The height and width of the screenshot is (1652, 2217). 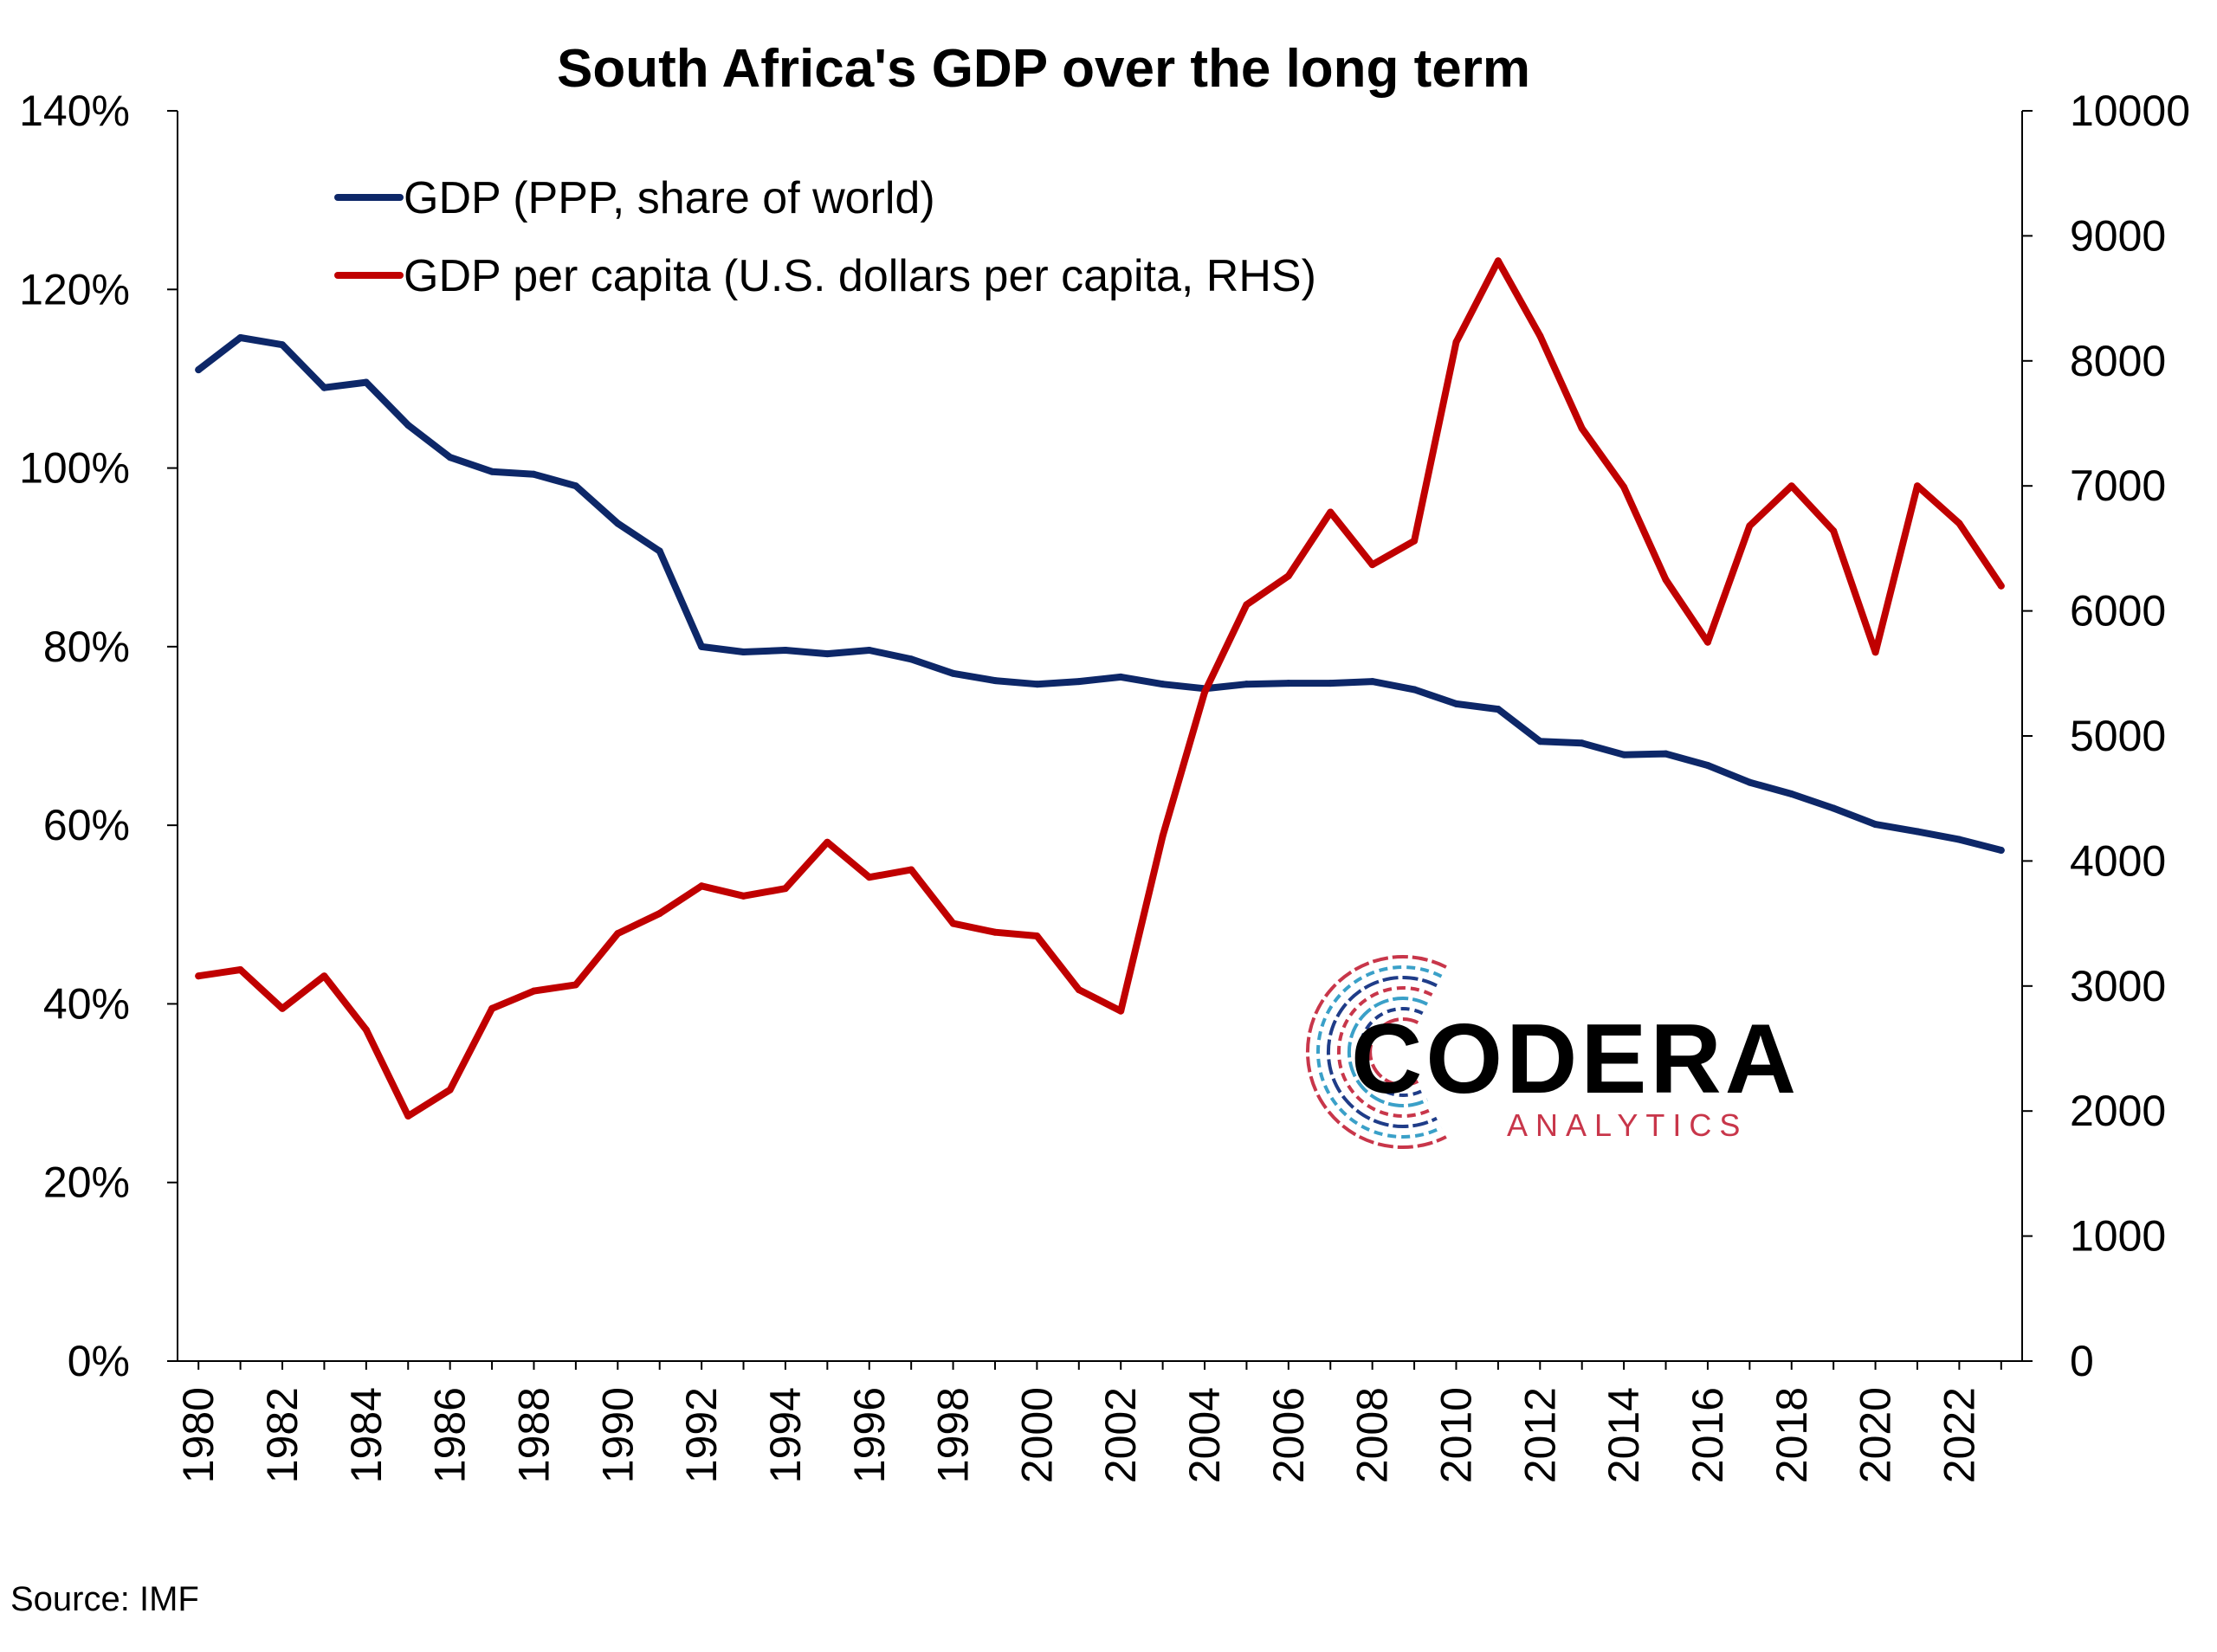 What do you see at coordinates (2118, 860) in the screenshot?
I see `right-tick-label: 4000` at bounding box center [2118, 860].